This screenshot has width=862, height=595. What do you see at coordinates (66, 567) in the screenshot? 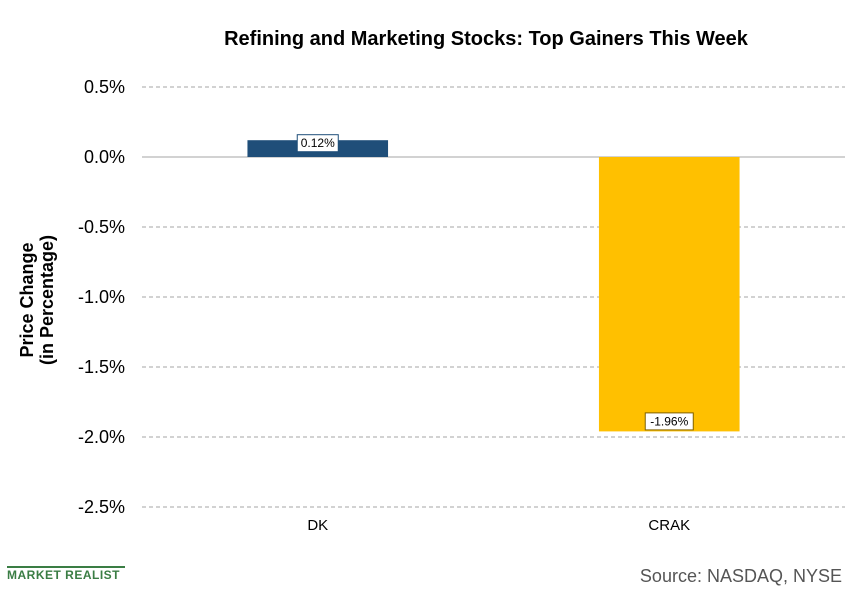
I see `logo-underline` at bounding box center [66, 567].